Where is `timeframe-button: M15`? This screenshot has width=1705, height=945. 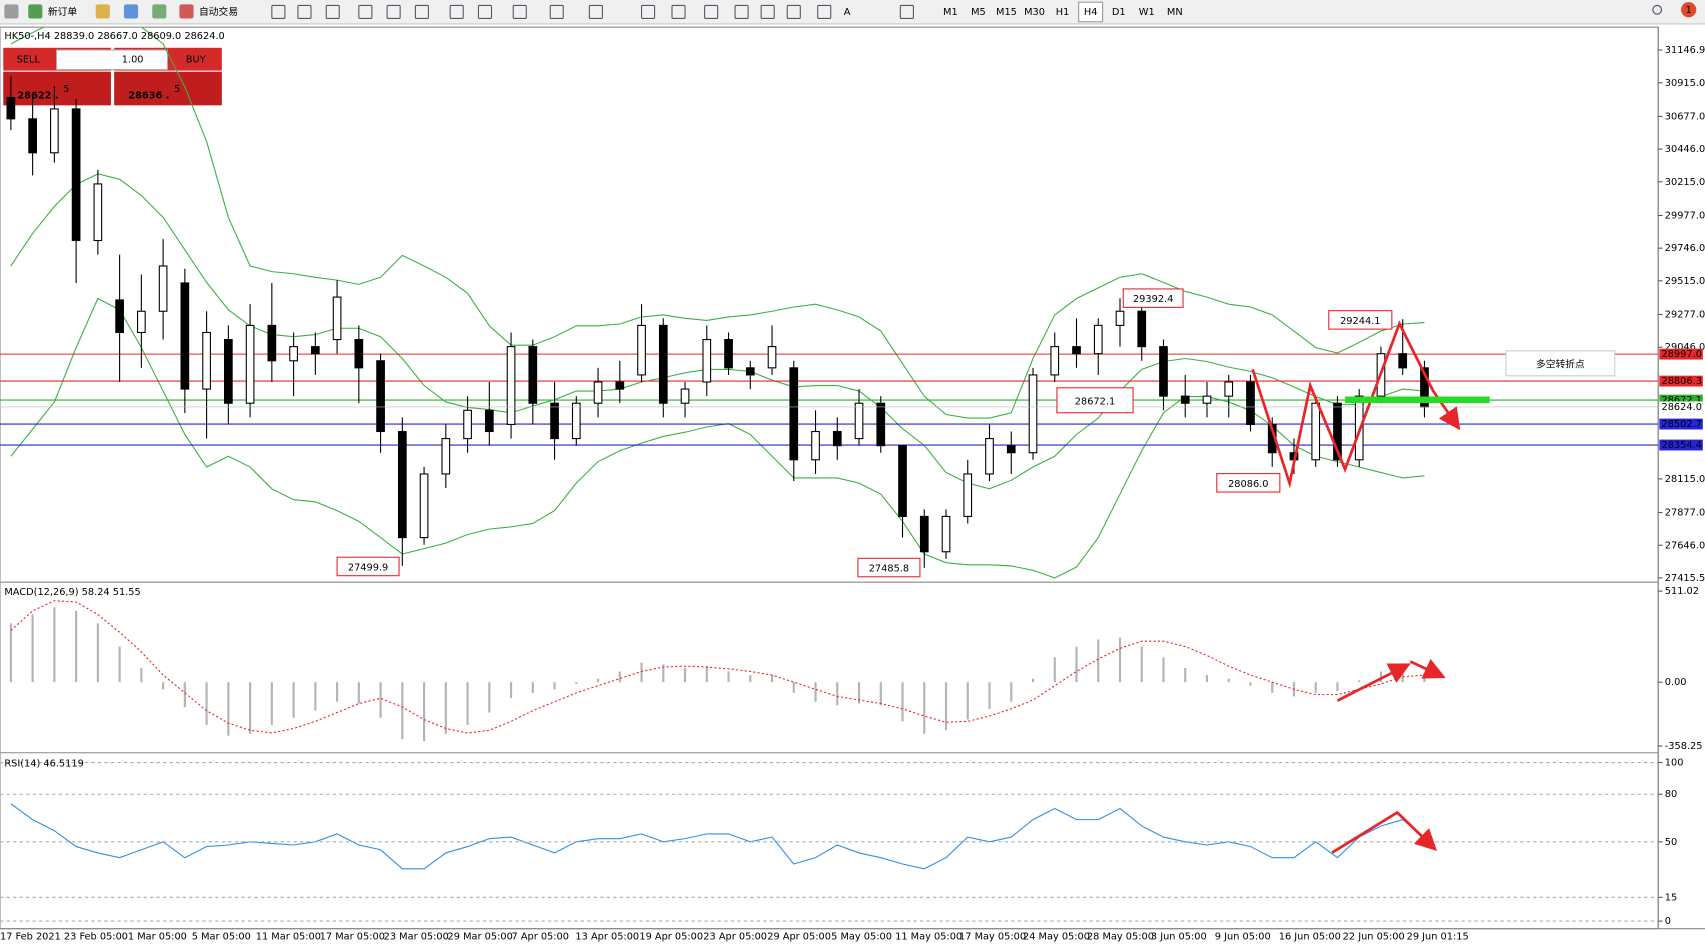
timeframe-button: M15 is located at coordinates (1006, 12).